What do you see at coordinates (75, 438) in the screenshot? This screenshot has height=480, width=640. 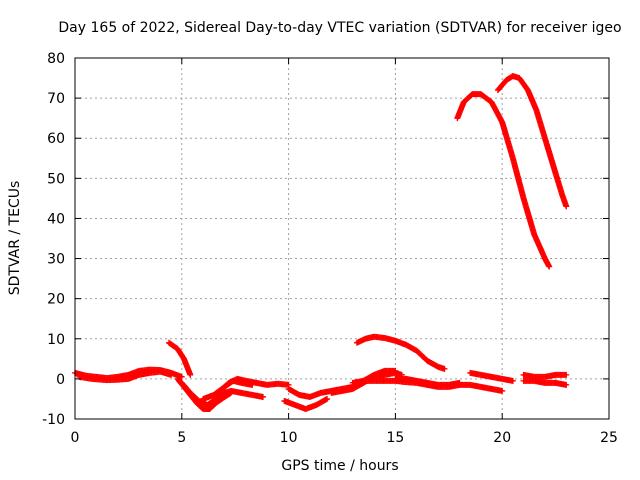 I see `x-tick-label: 0` at bounding box center [75, 438].